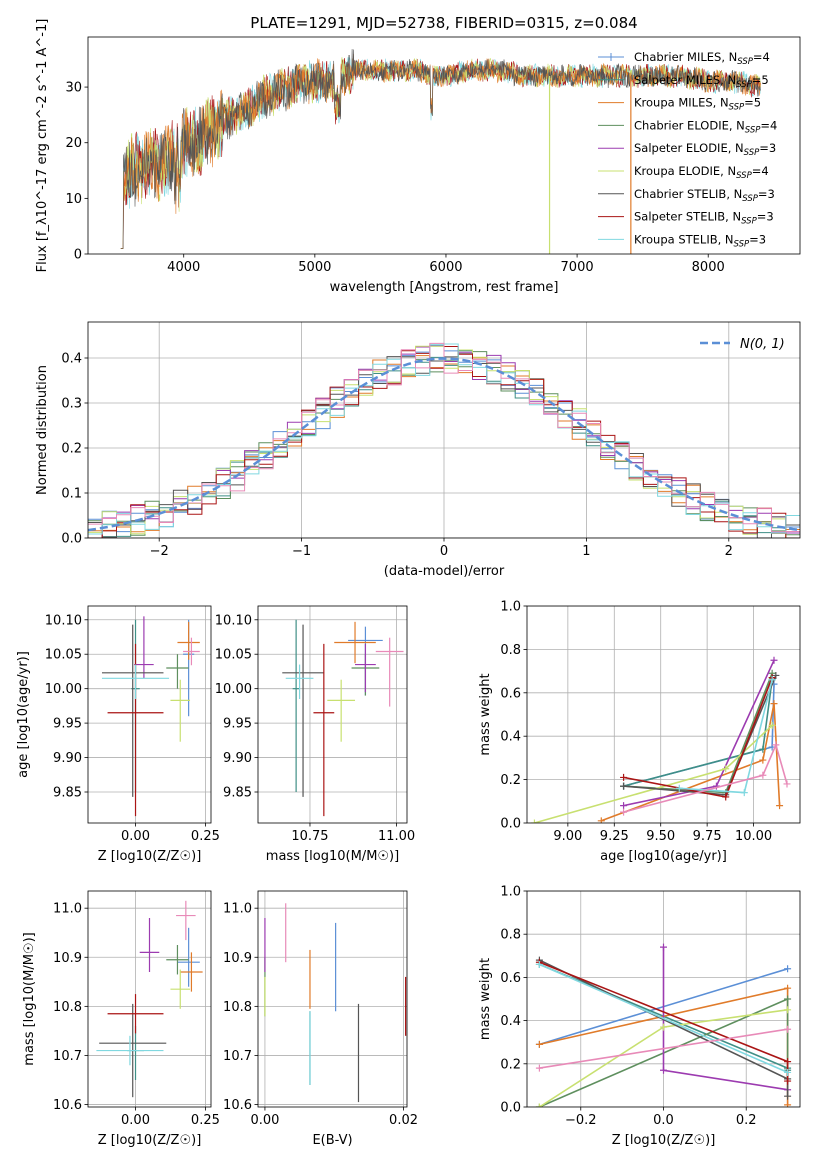  Describe the element at coordinates (704, 195) in the screenshot. I see `legend-label: Chabrier STELIB, NSSP=3` at that location.